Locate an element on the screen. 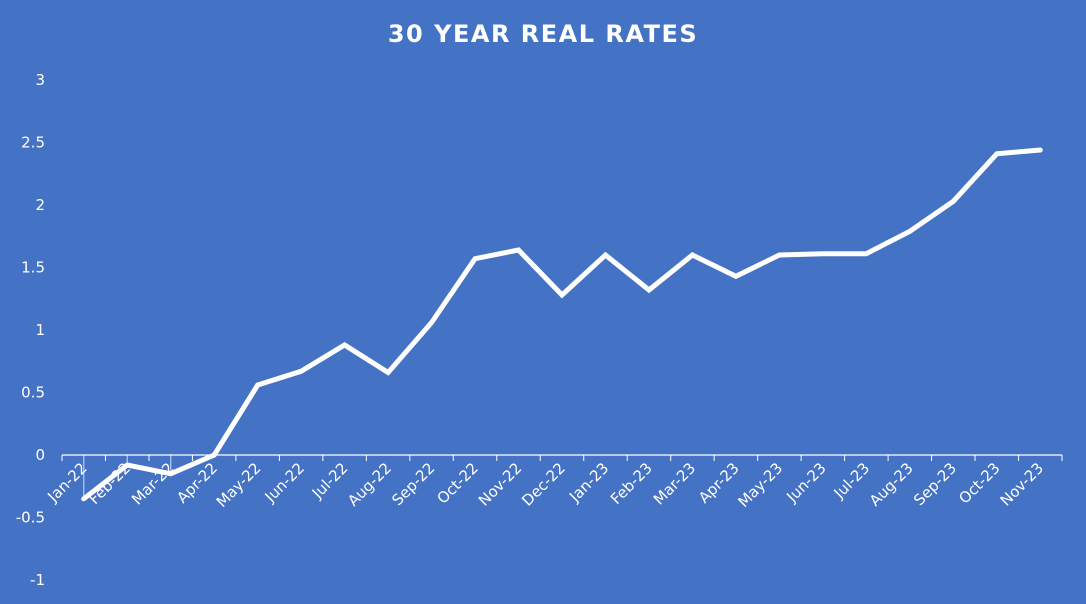  x-tick-label: Feb-23 is located at coordinates (631, 483).